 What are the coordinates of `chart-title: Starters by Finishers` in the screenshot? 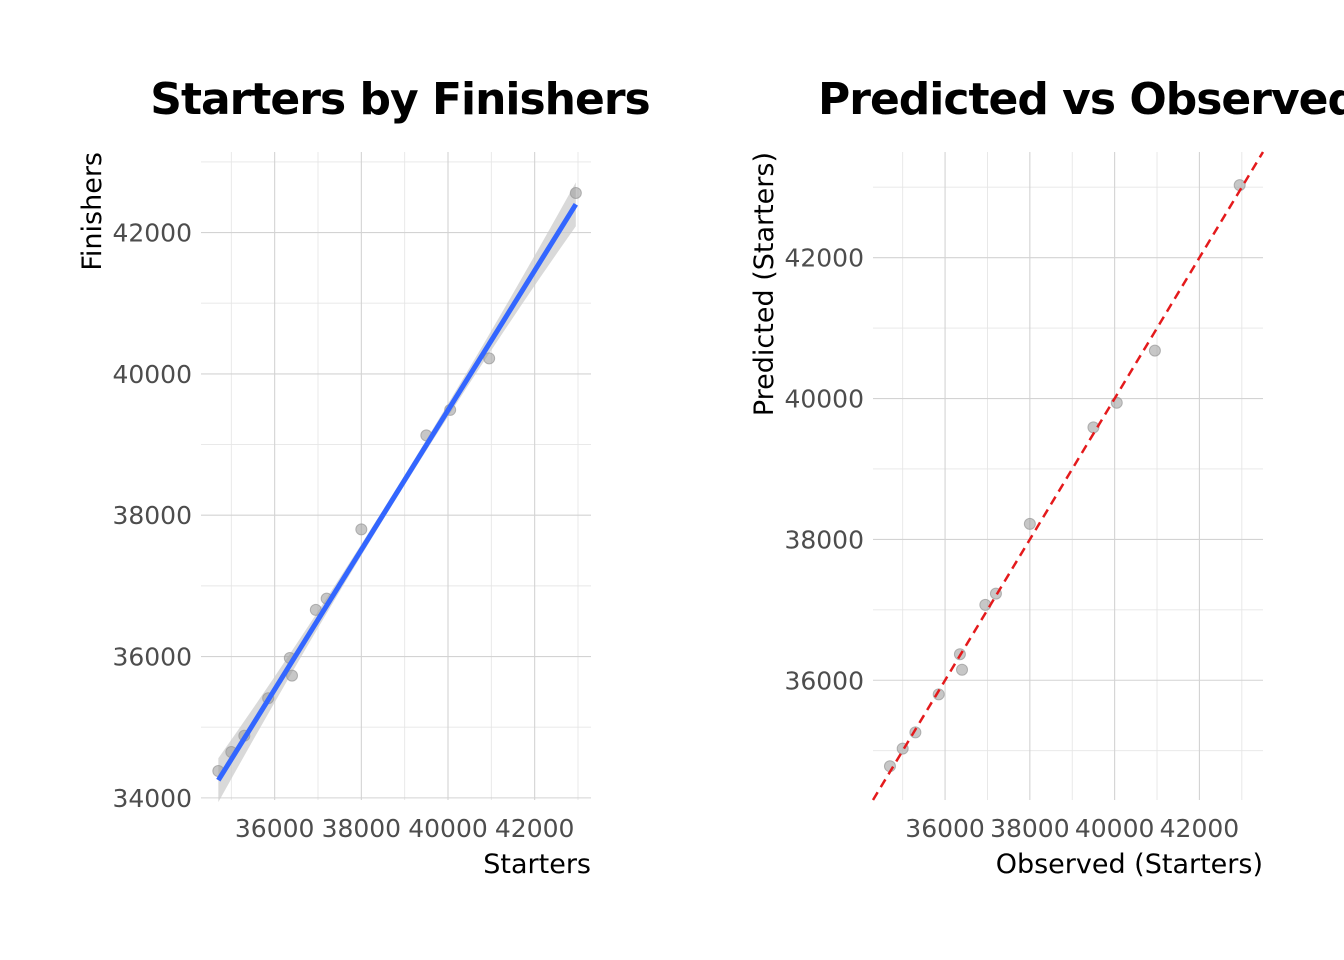 It's located at (399, 99).